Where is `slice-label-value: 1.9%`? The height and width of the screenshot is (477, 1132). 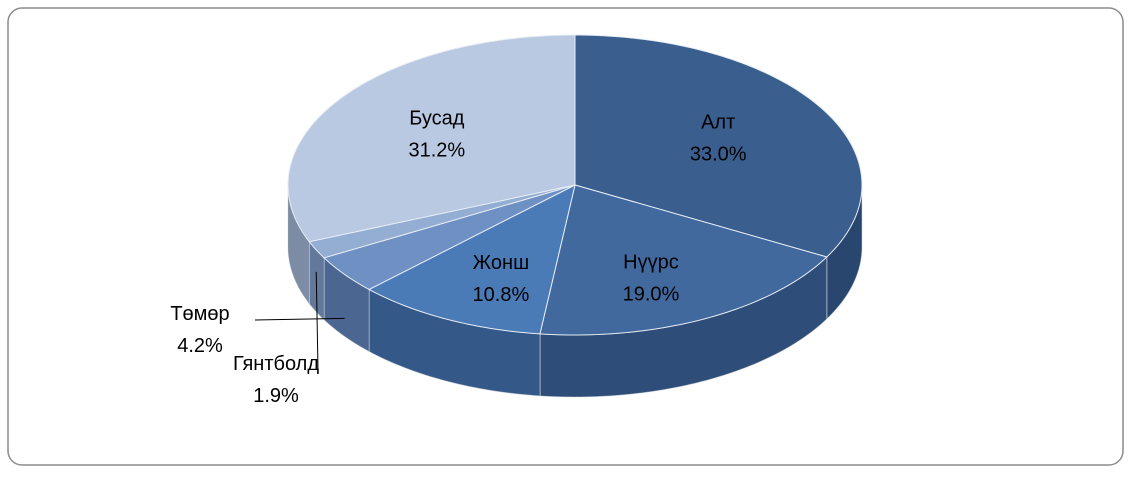 slice-label-value: 1.9% is located at coordinates (276, 396).